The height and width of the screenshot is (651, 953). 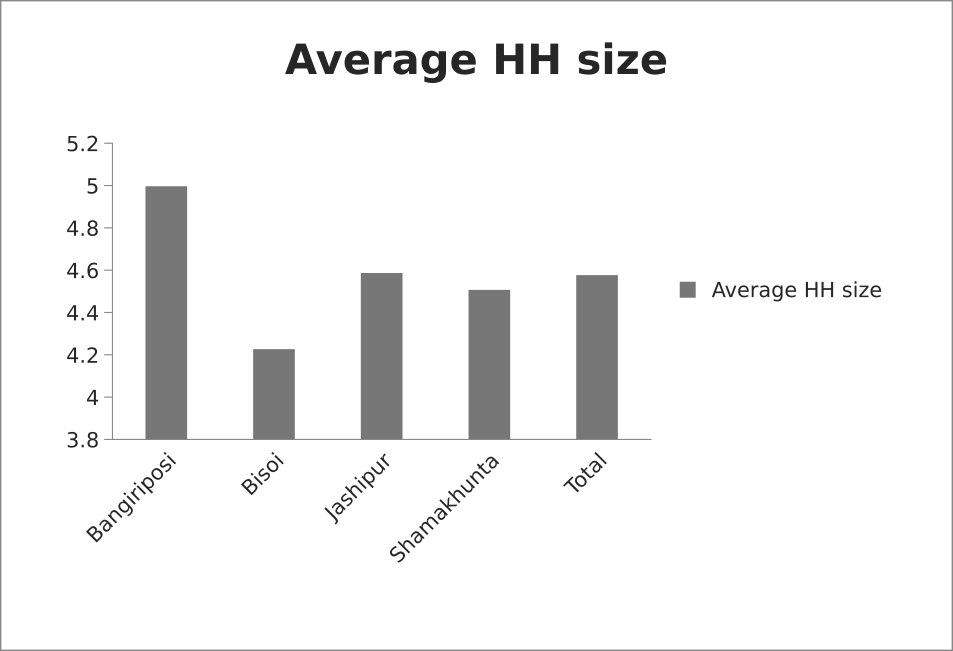 I want to click on y-tick-label: 5.2, so click(x=83, y=144).